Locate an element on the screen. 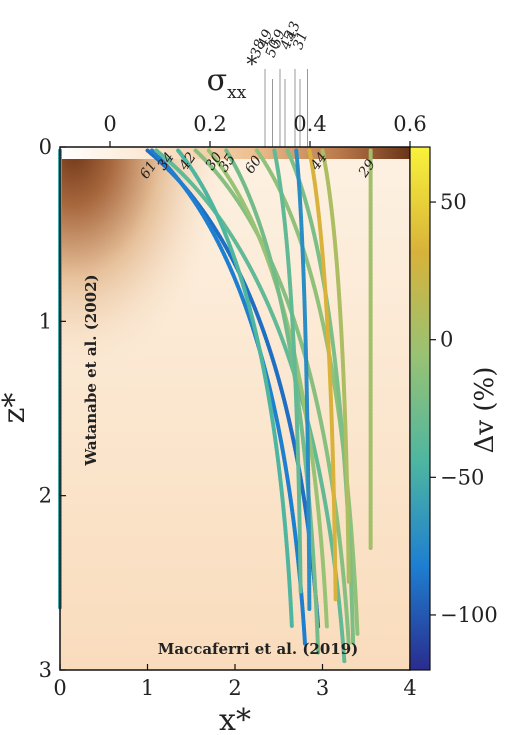 The width and height of the screenshot is (526, 735). x-tick-label: 2 is located at coordinates (234, 688).